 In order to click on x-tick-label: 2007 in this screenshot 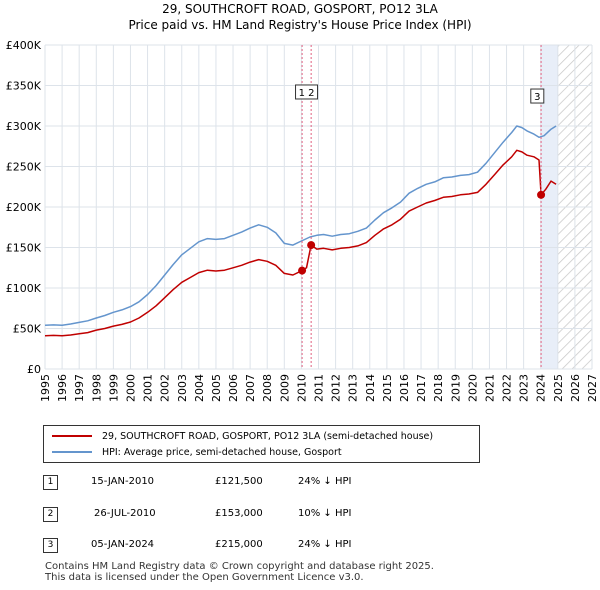, I will do `click(250, 388)`.